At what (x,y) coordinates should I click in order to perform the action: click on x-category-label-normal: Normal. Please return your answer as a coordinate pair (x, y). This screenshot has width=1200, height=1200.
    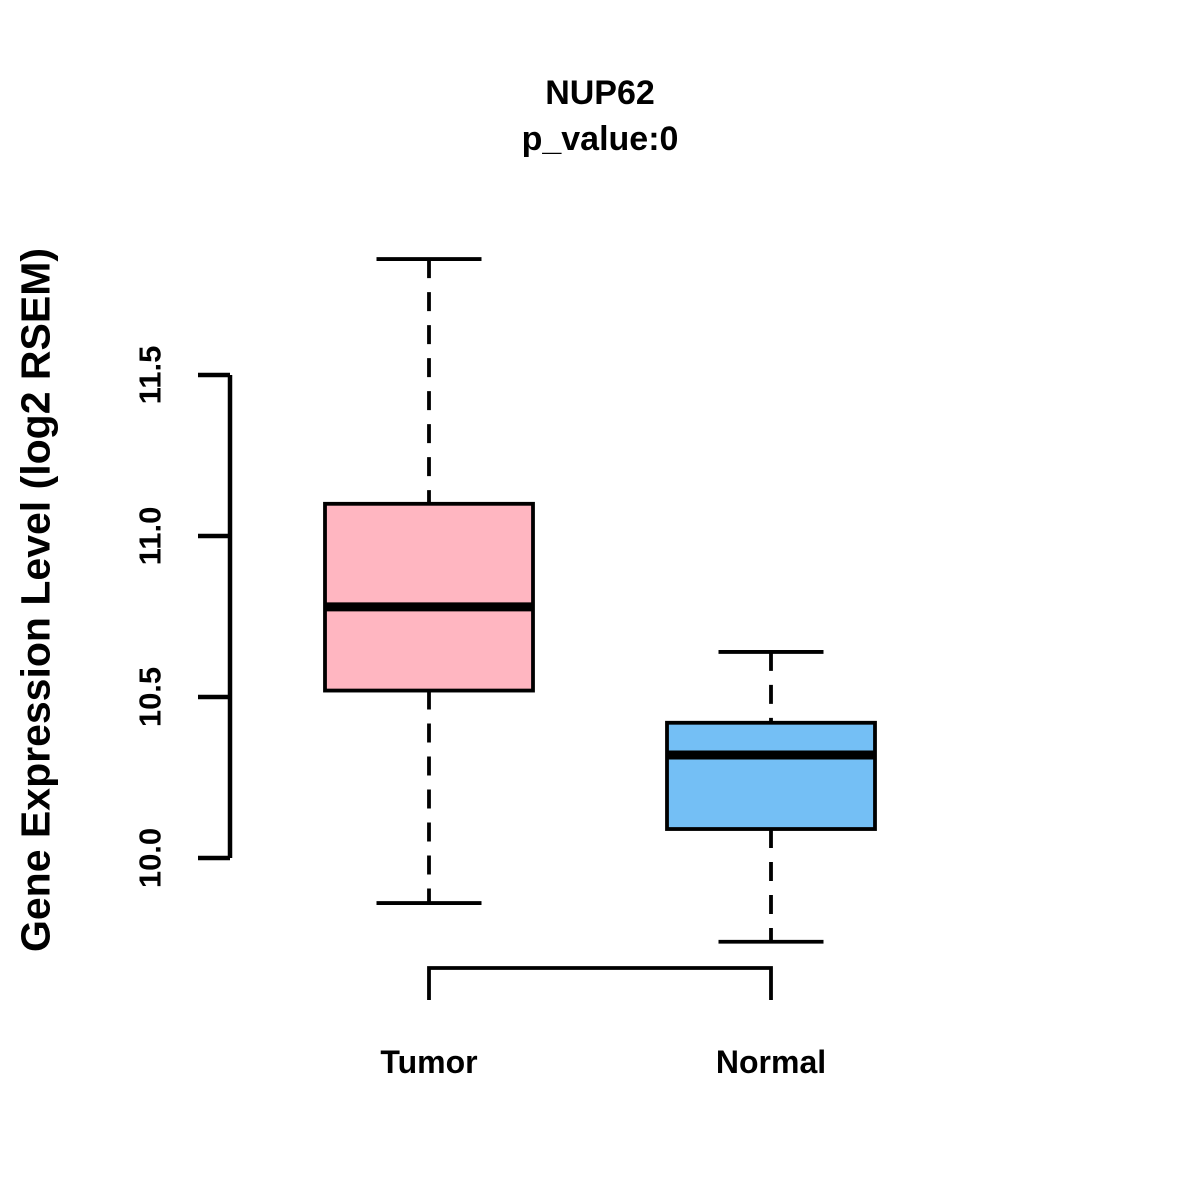
    Looking at the image, I should click on (771, 1062).